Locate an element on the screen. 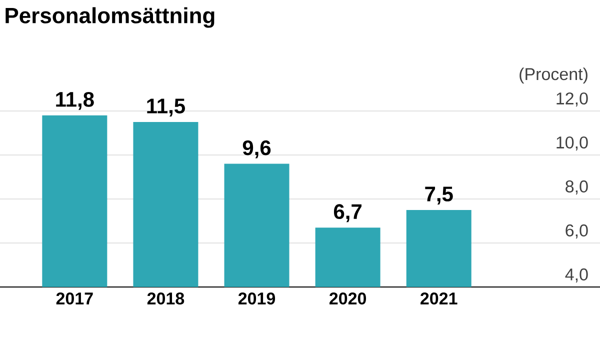 The width and height of the screenshot is (600, 343). x-tick-label: 2020 is located at coordinates (347, 298).